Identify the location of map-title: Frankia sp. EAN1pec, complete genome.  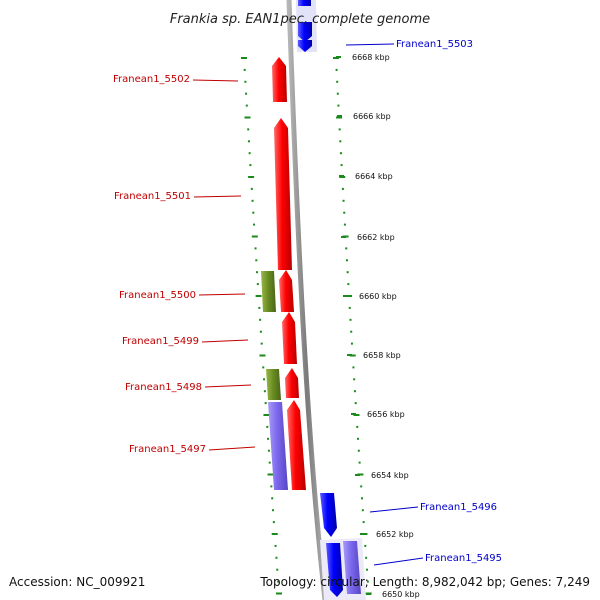
(300, 19).